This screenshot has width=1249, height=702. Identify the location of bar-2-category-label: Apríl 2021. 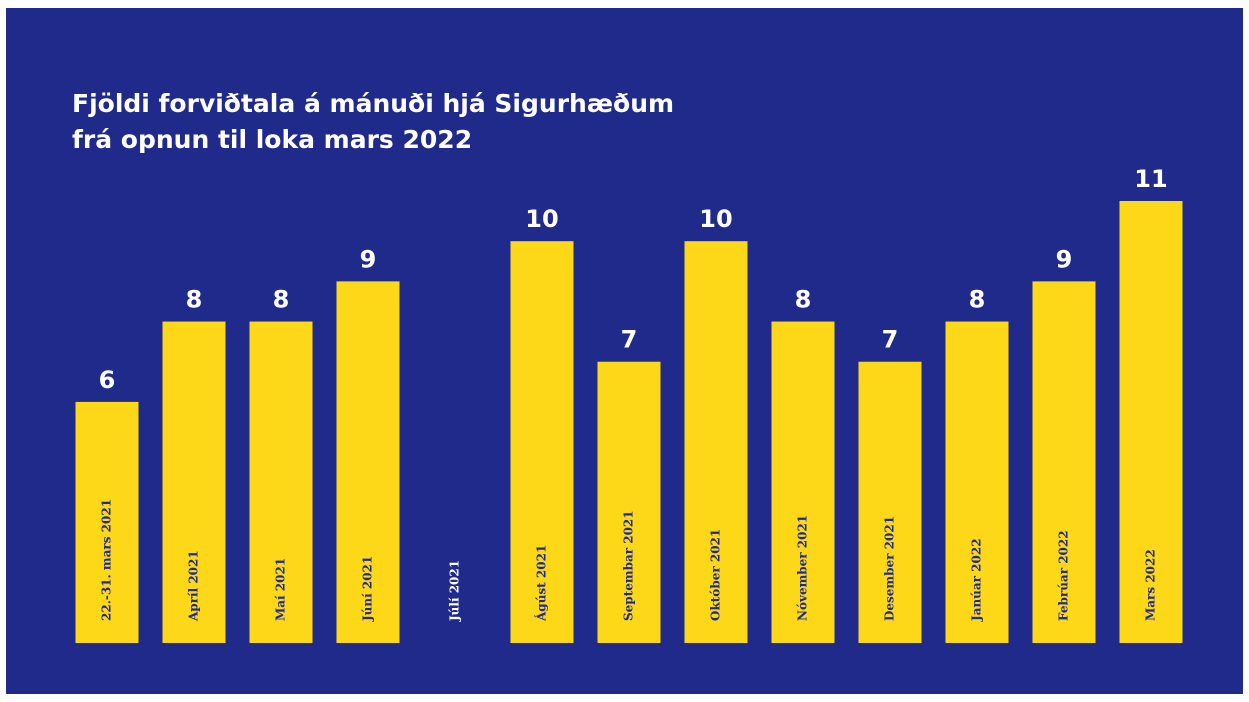
(194, 586).